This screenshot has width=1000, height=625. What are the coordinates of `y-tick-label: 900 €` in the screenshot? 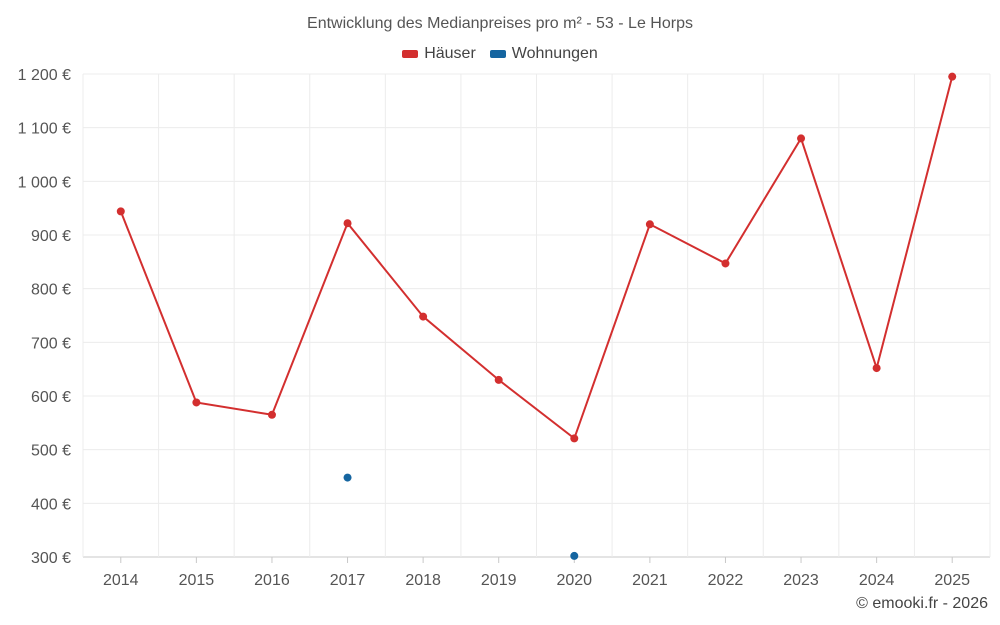 It's located at (51, 236).